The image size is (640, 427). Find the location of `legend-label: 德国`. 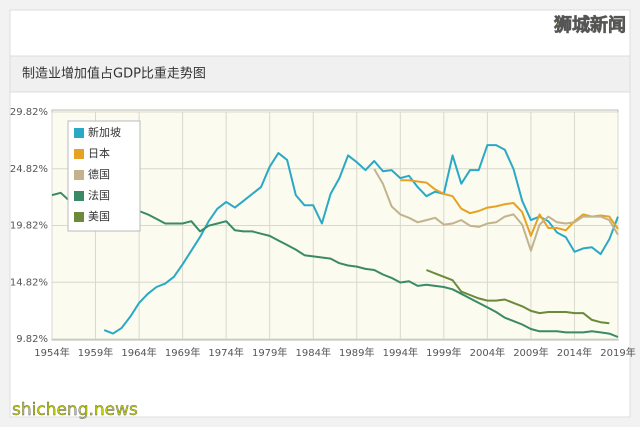

legend-label: 德国 is located at coordinates (99, 174).